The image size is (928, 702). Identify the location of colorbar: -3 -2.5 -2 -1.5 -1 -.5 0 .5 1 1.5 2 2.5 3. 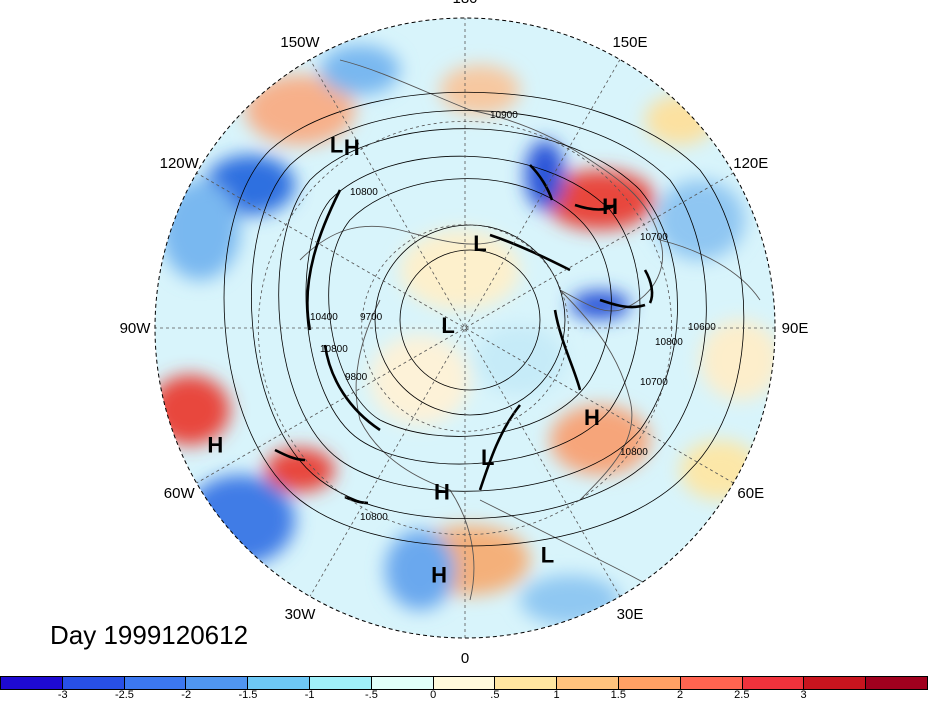
(464, 689).